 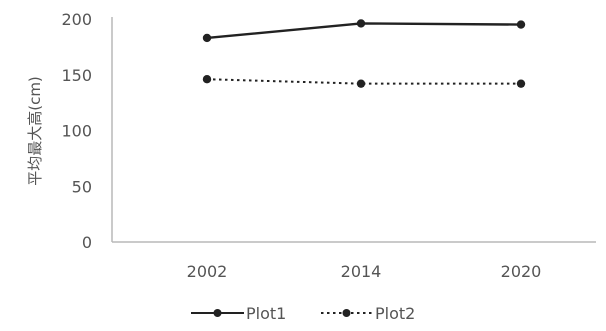 I want to click on y-tick-labels: 0 50 100 150 200, so click(x=76, y=131).